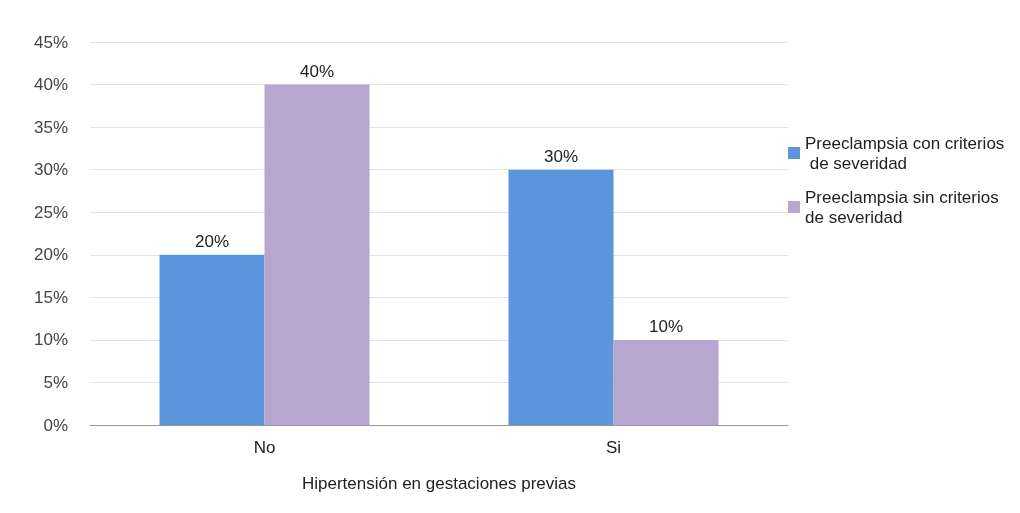 Image resolution: width=1020 pixels, height=513 pixels. Describe the element at coordinates (50, 42) in the screenshot. I see `y-tick-label: 45%` at that location.